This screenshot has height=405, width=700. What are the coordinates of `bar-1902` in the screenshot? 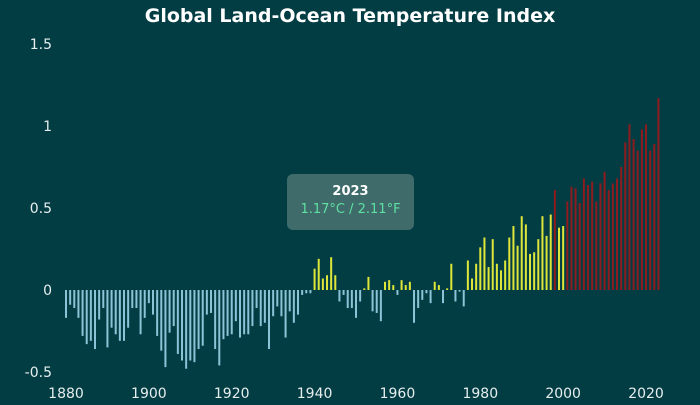 It's located at (157, 313).